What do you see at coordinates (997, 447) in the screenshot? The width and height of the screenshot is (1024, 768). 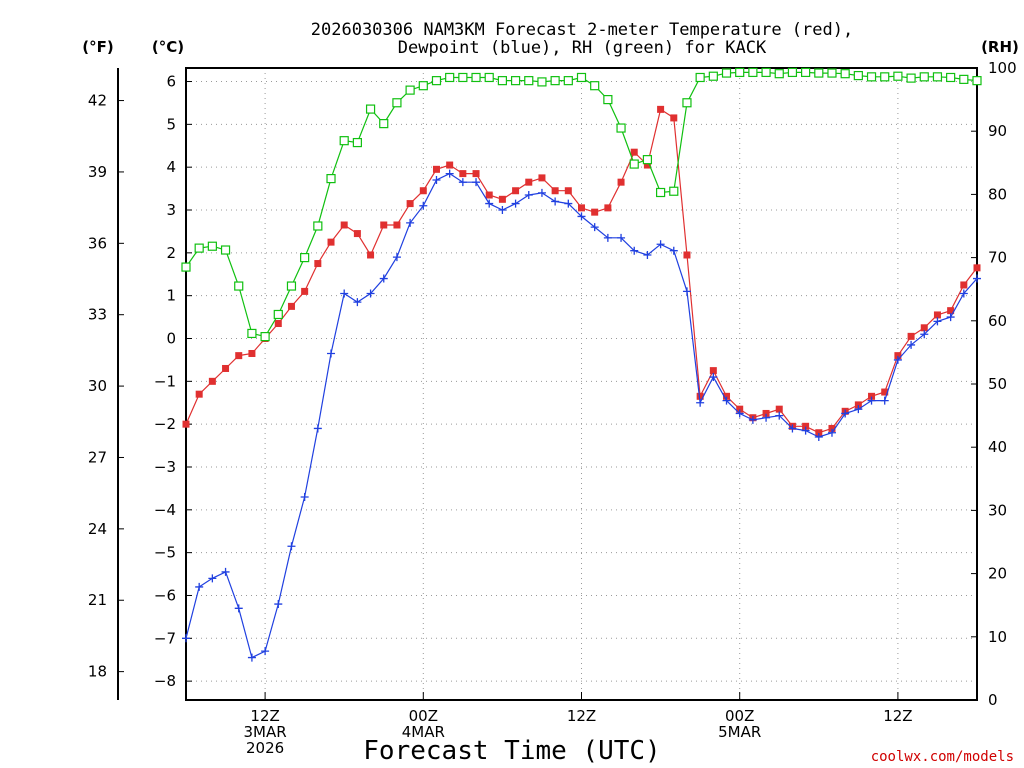 I see `rh-tick-label: 40` at bounding box center [997, 447].